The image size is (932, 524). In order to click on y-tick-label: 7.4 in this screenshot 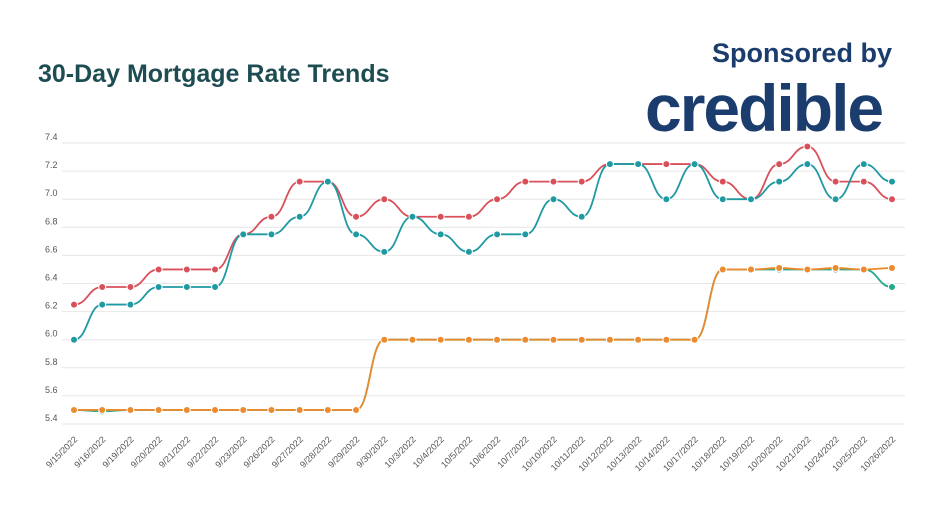, I will do `click(51, 137)`.